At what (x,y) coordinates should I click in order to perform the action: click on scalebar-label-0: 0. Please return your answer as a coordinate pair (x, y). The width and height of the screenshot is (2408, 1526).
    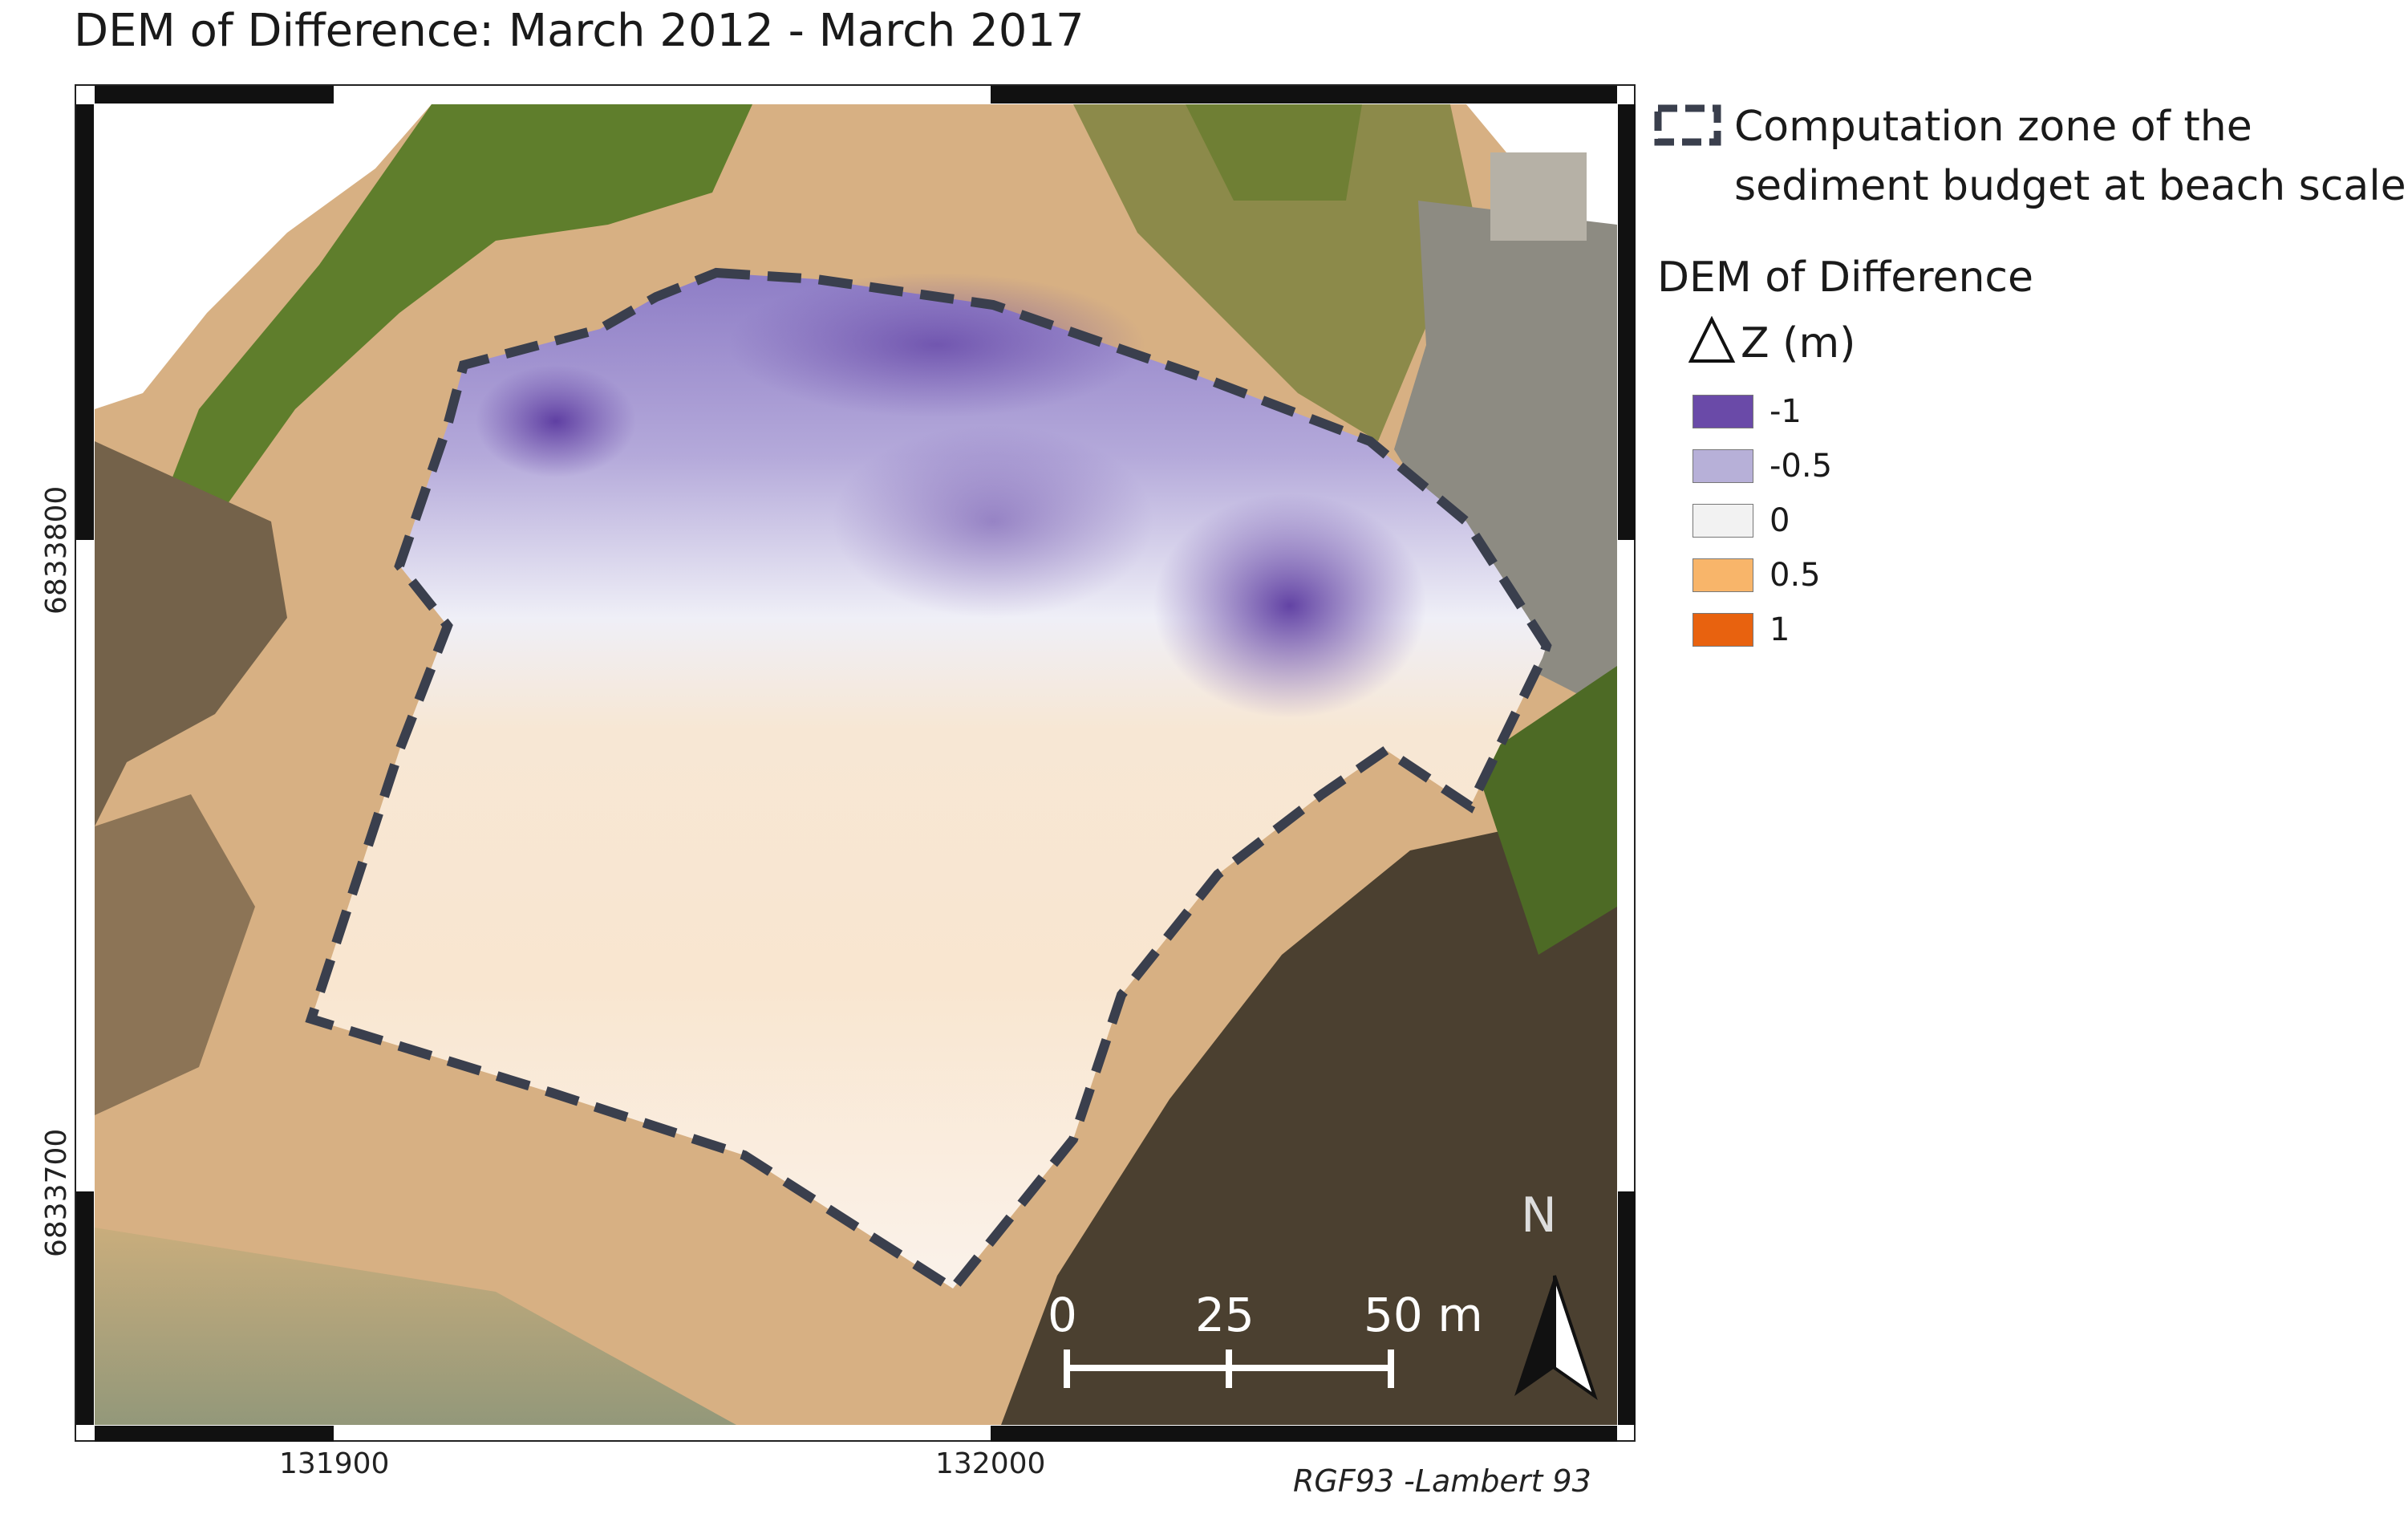
    Looking at the image, I should click on (1062, 1315).